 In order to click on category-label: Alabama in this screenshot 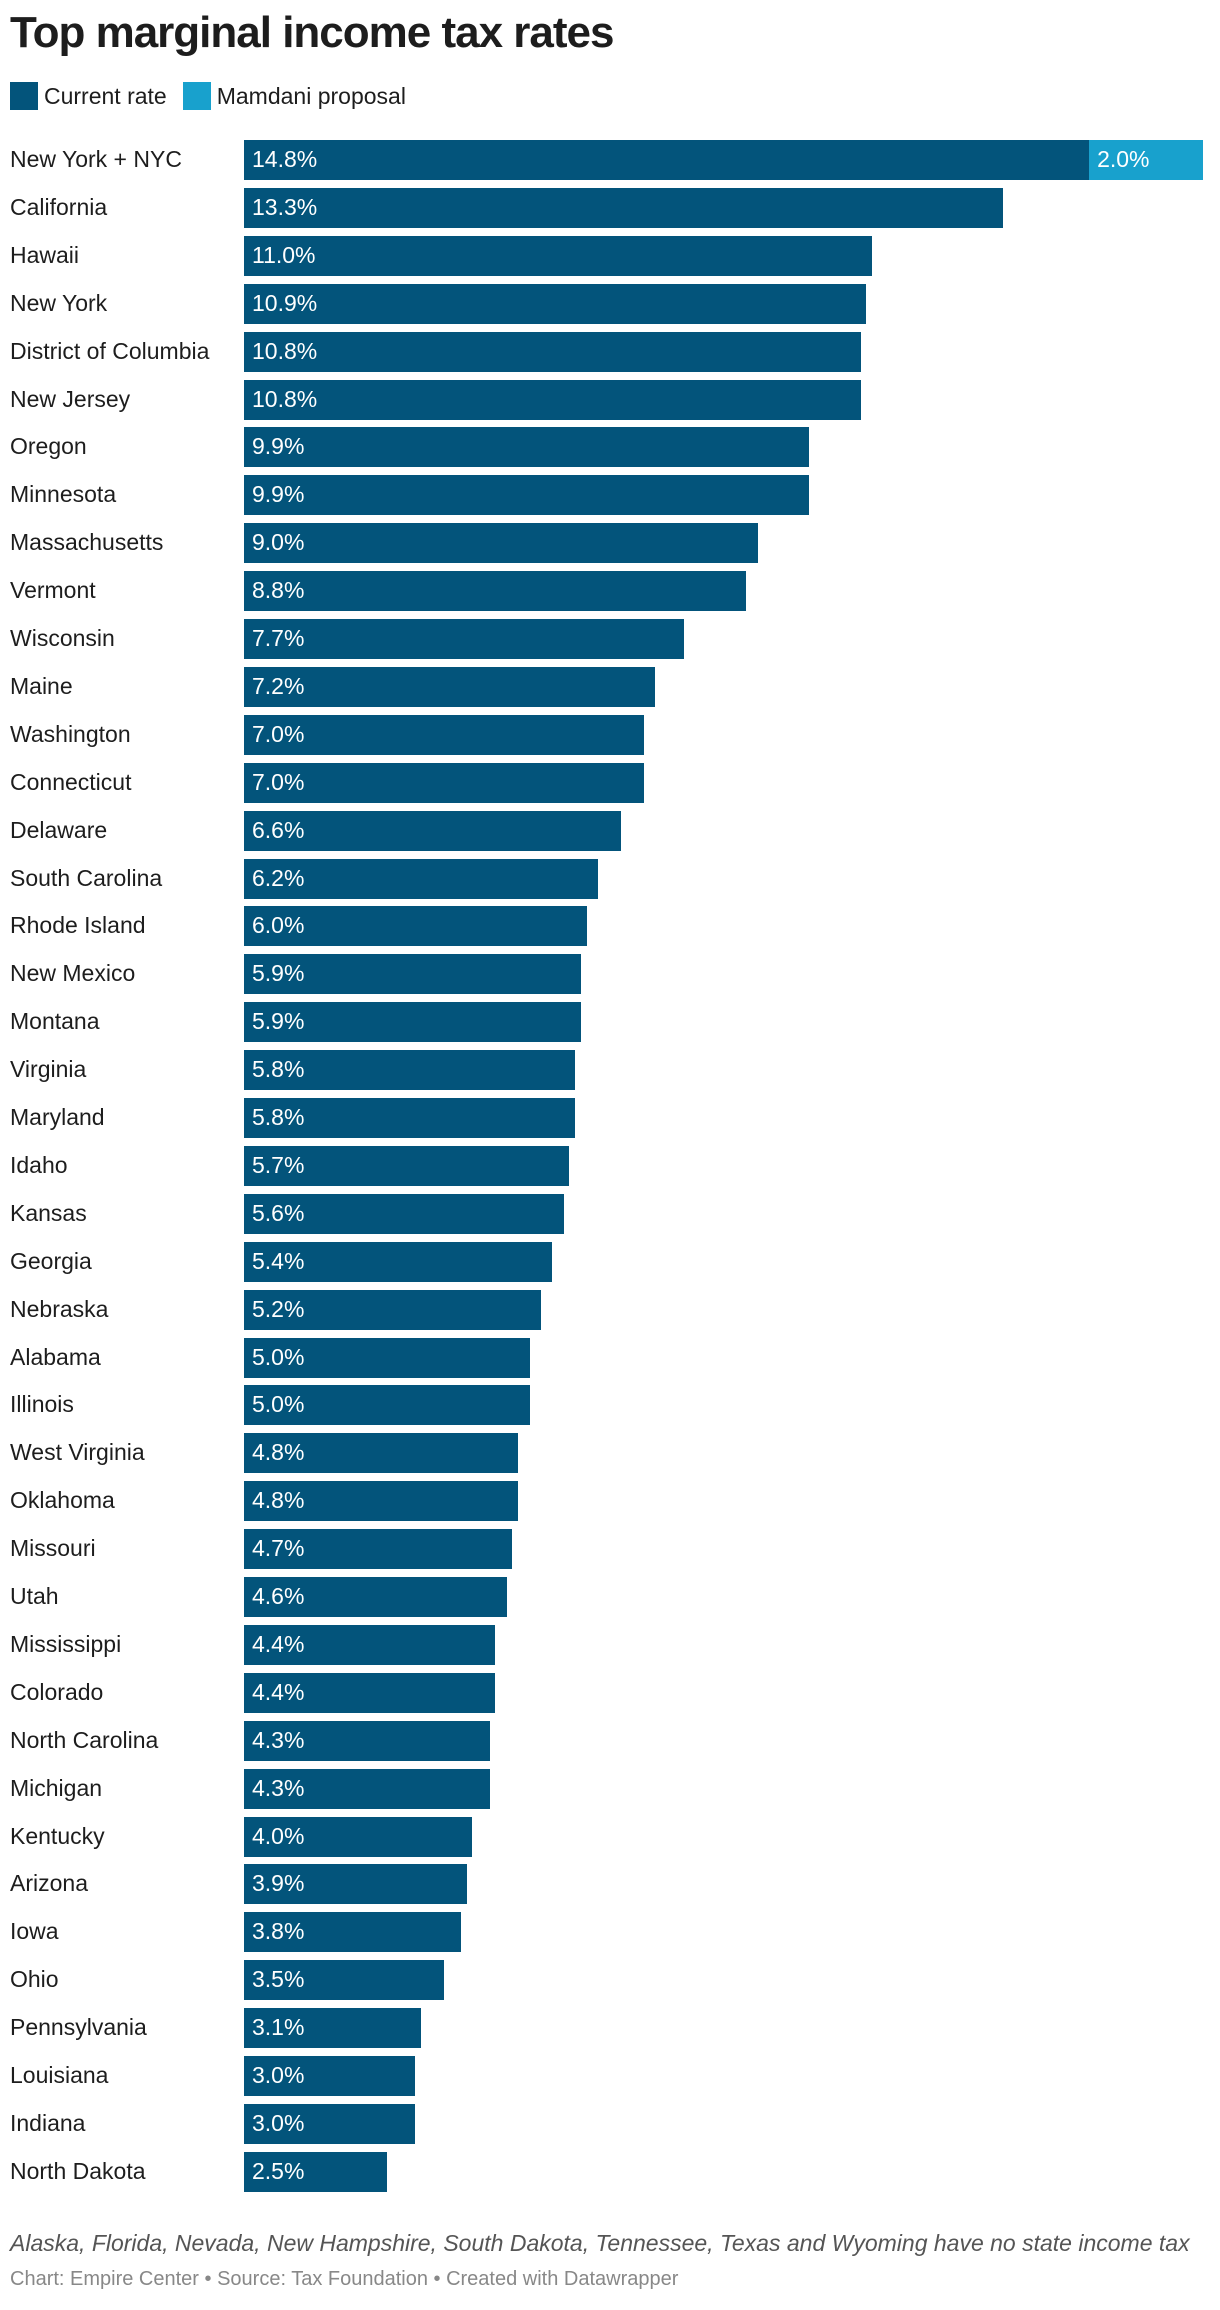, I will do `click(55, 1356)`.